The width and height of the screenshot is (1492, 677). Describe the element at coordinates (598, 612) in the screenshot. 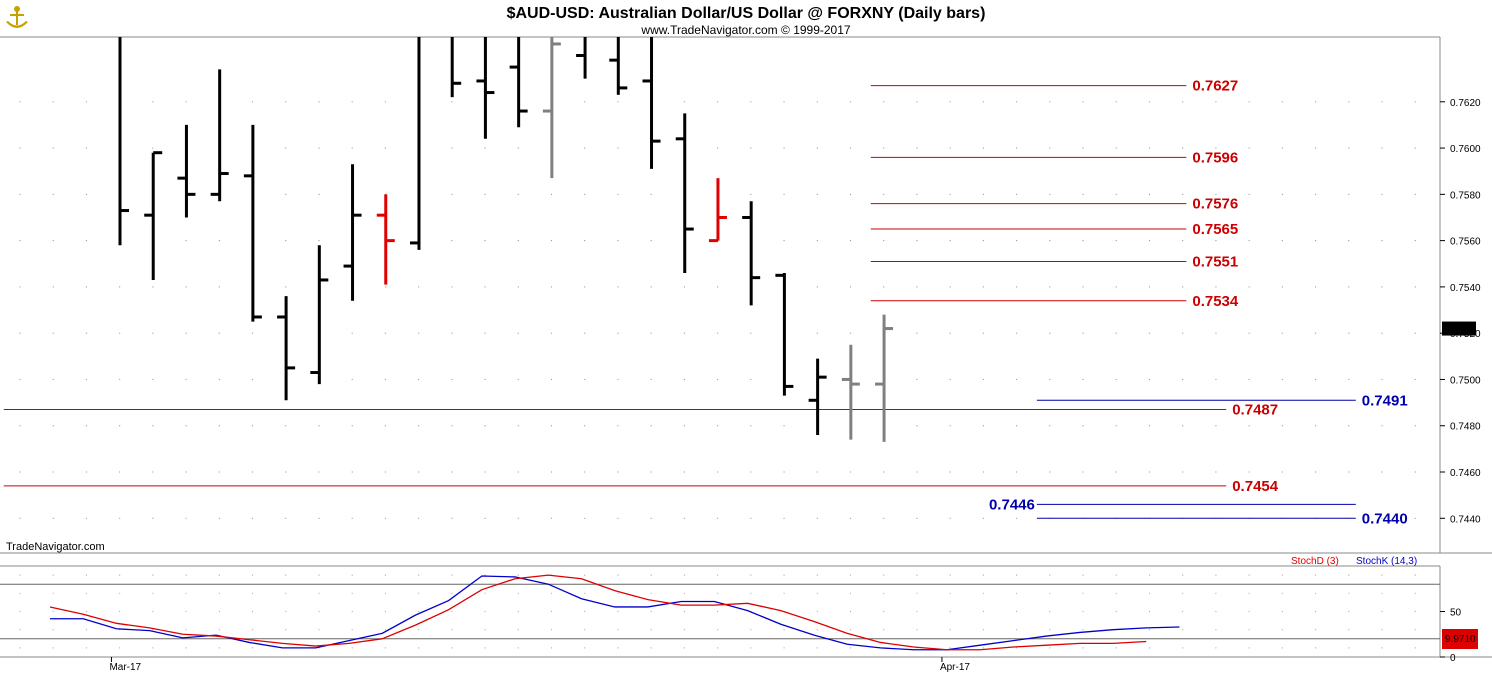

I see `stochd-line` at that location.